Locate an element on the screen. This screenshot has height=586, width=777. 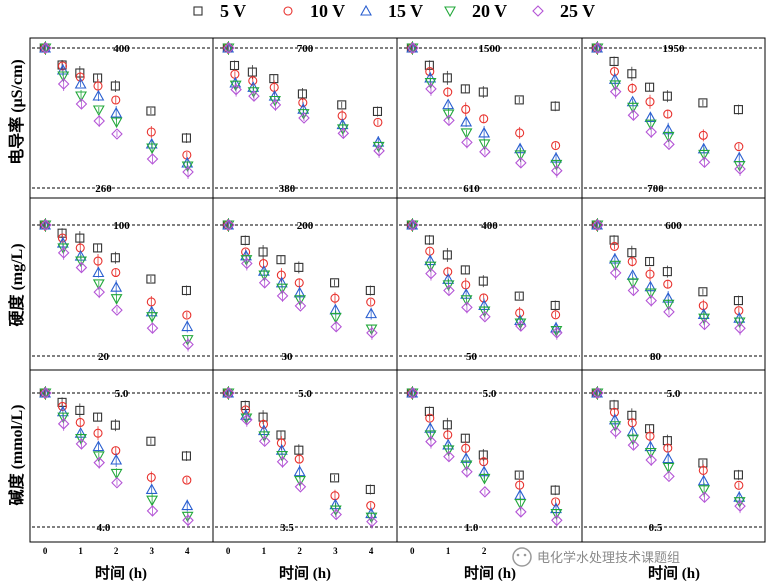
x-tick-label: 4 is located at coordinates (187, 551).